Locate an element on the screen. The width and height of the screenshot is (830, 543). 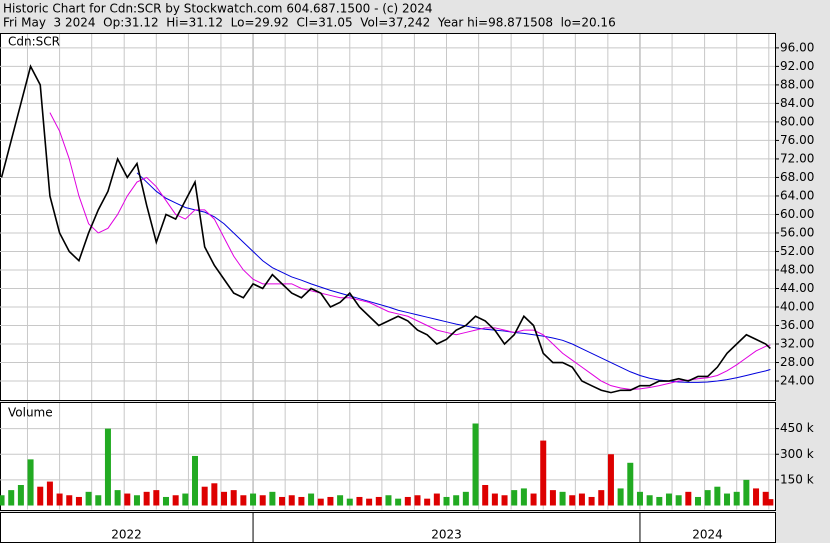
x-tick-label: 2023 is located at coordinates (446, 535).